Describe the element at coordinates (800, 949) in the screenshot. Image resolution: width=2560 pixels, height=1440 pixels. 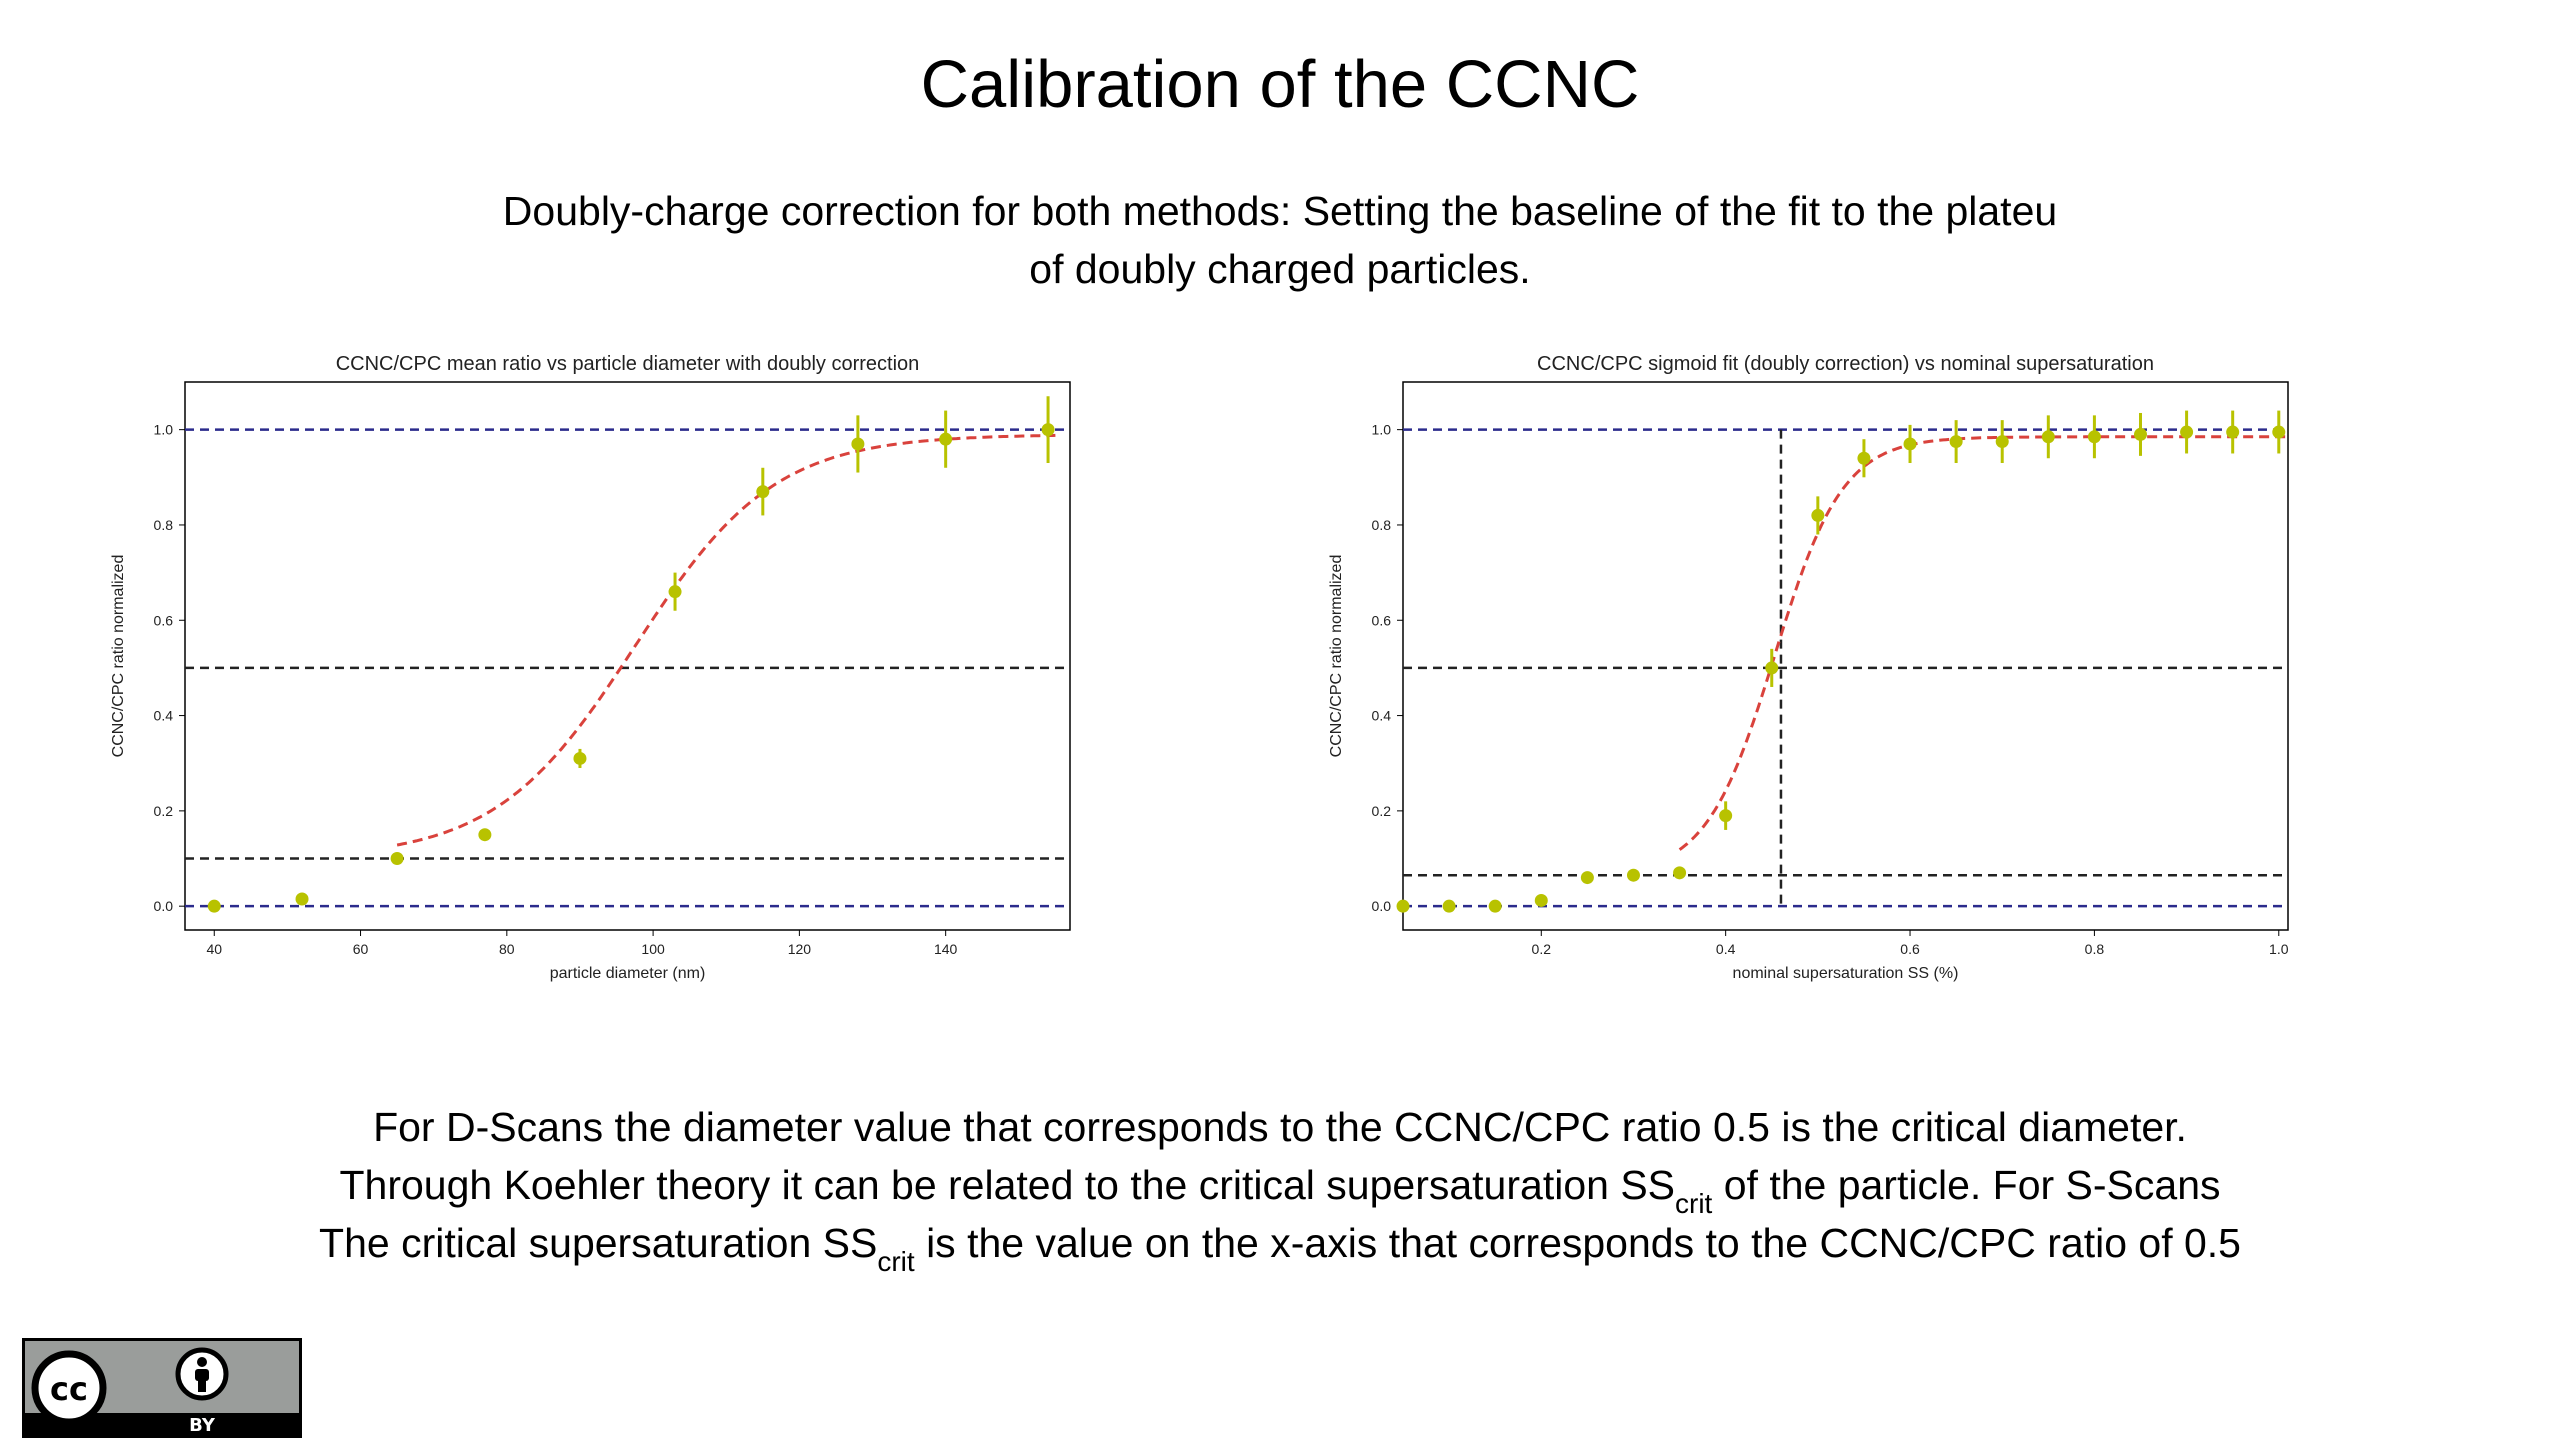
I see `x-tick-label: 120` at that location.